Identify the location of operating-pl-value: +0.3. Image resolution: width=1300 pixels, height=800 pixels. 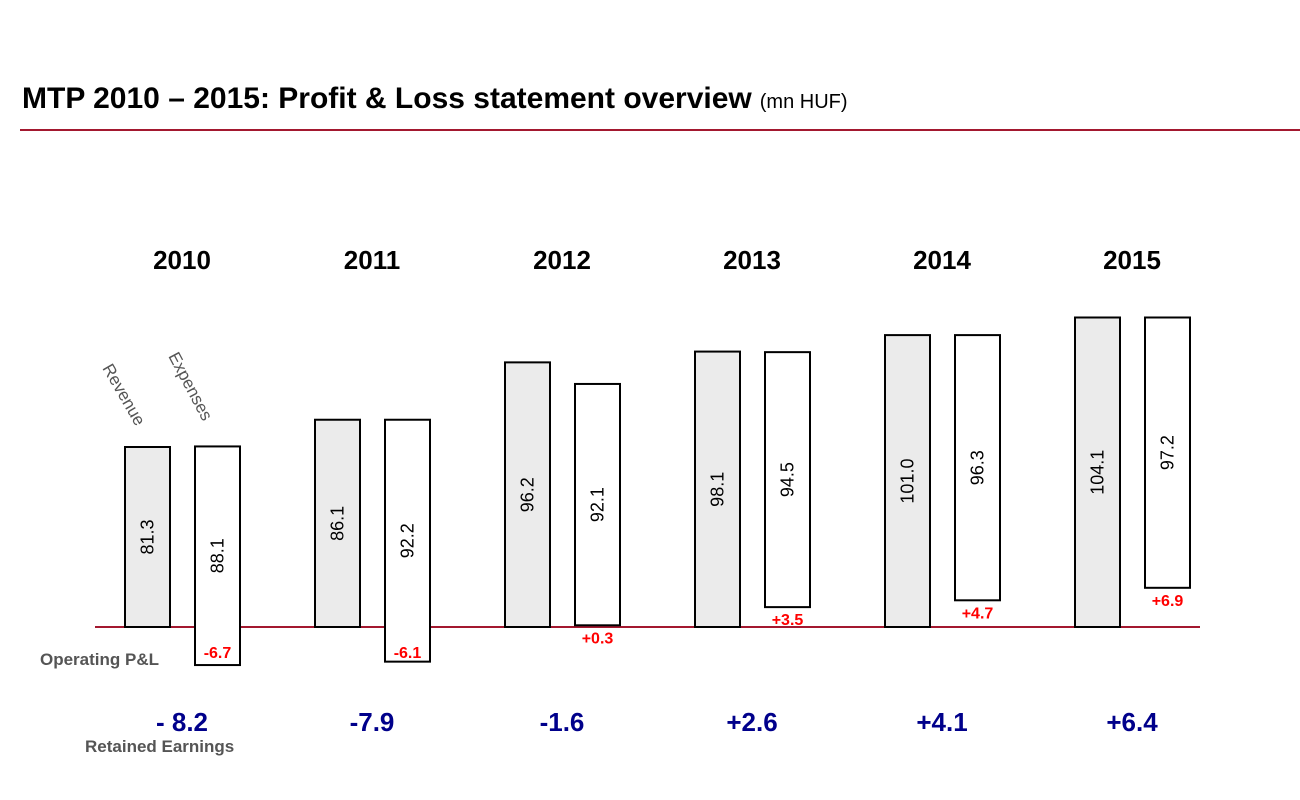
(598, 638).